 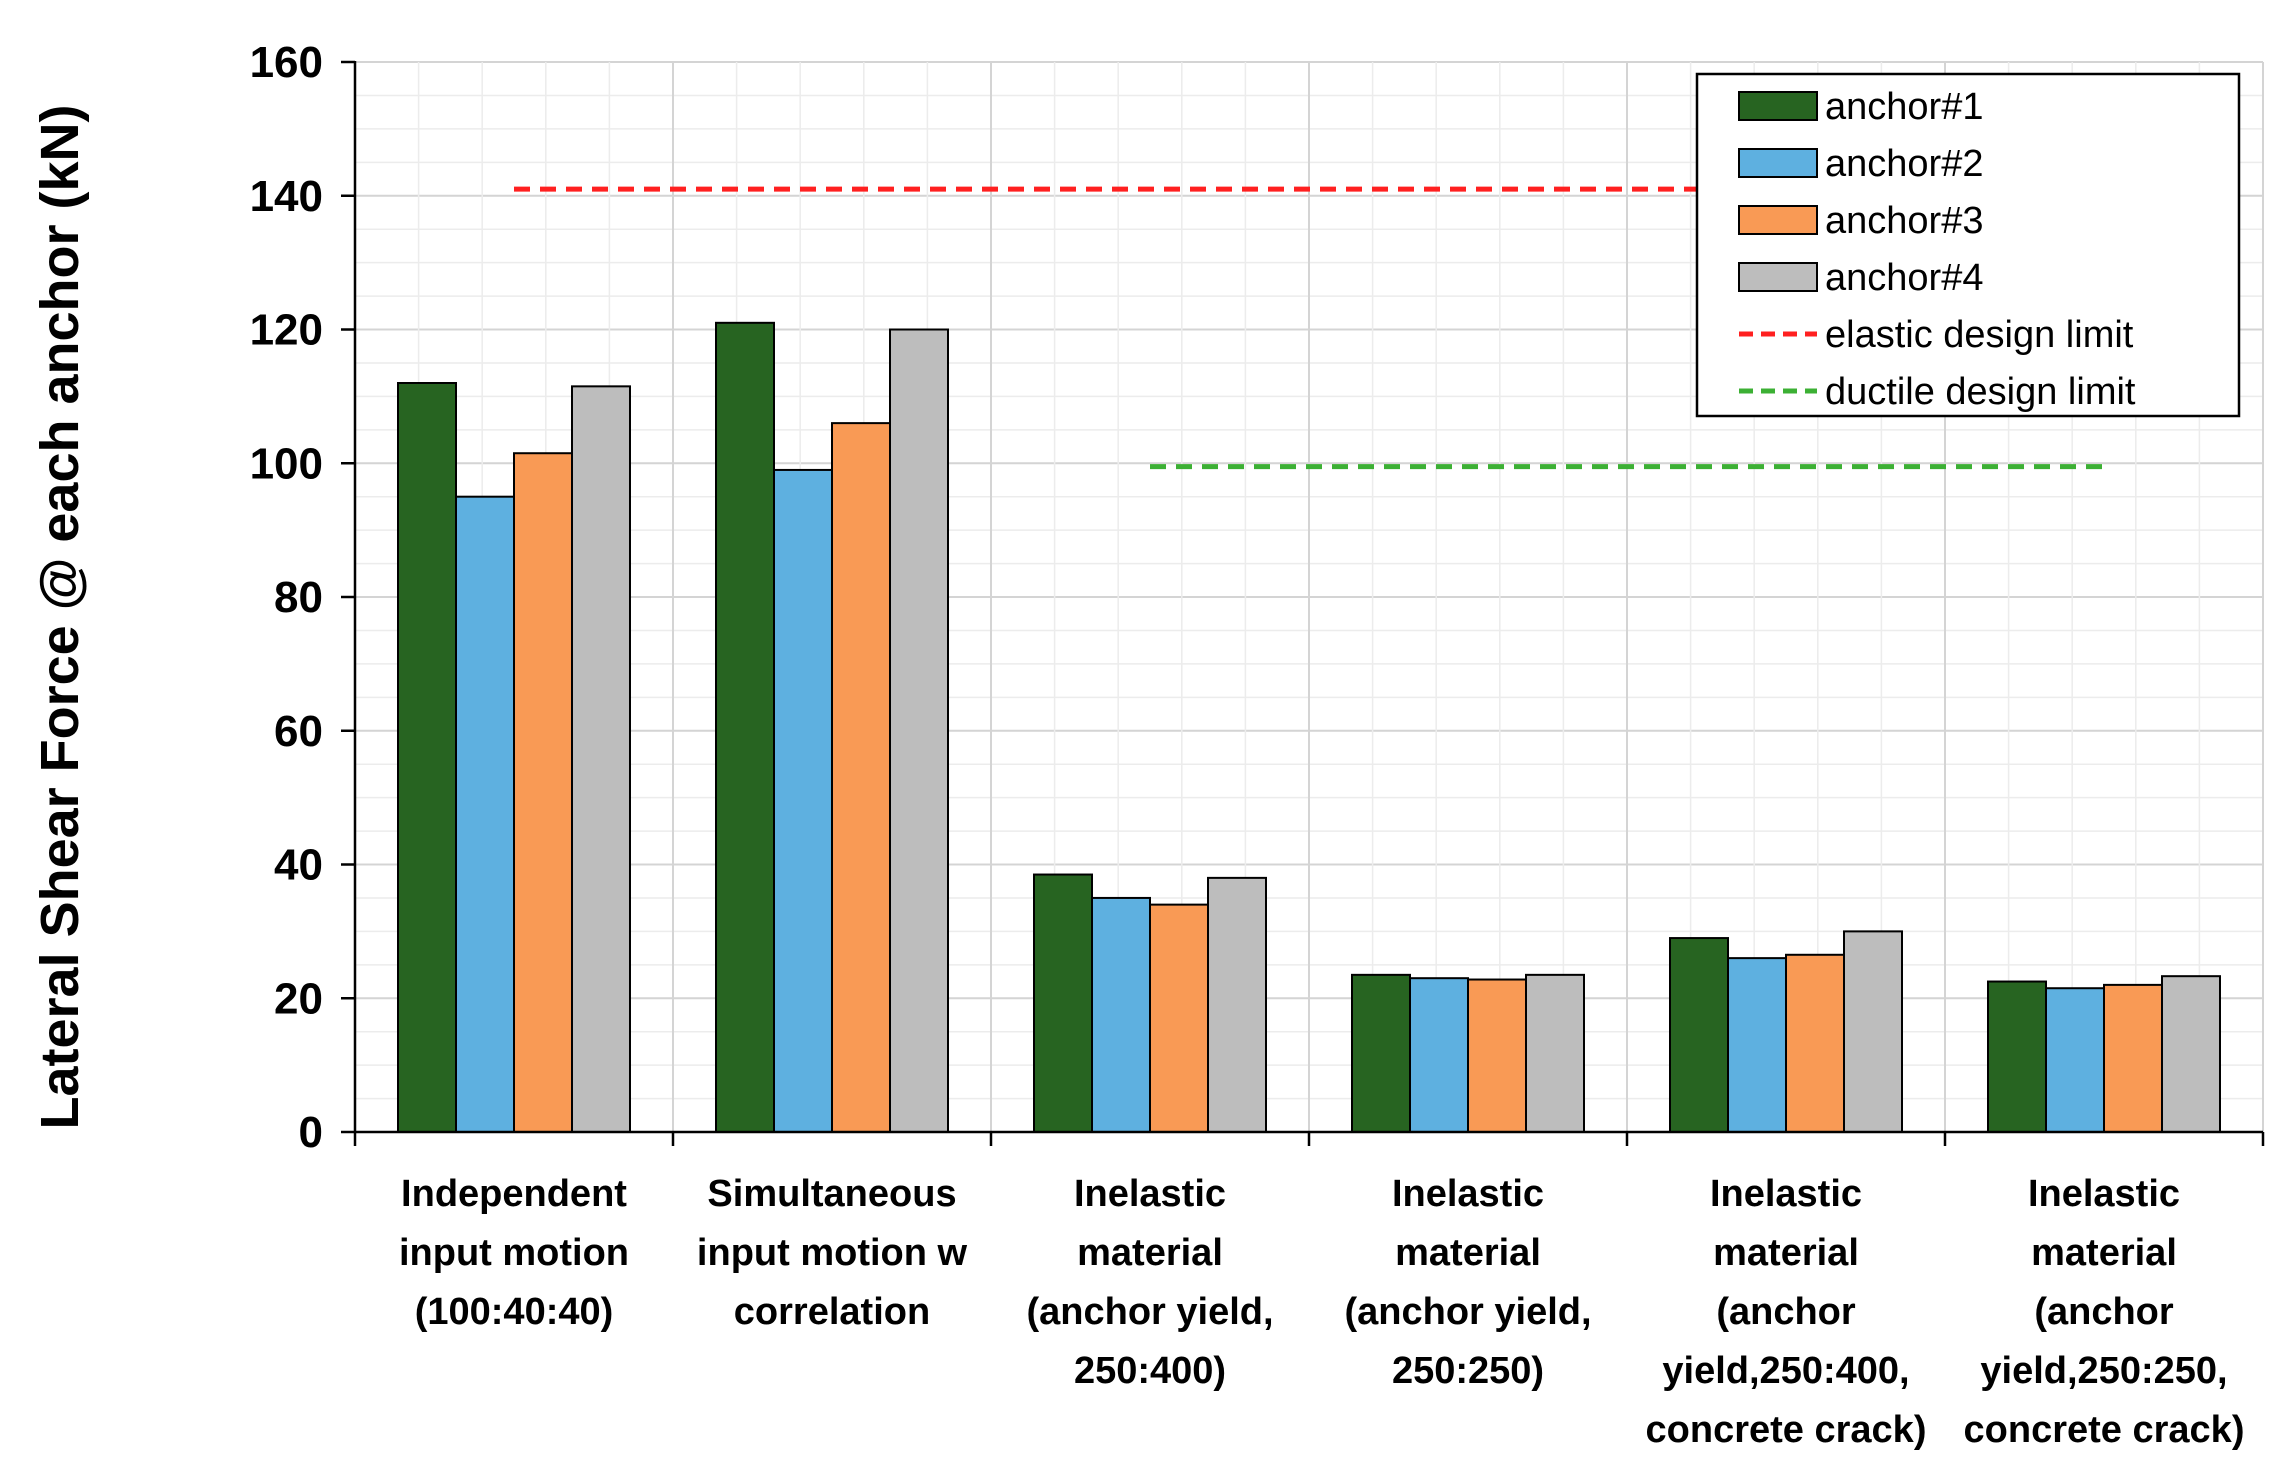 I want to click on bar-anchor1-cat4, so click(x=1381, y=1053).